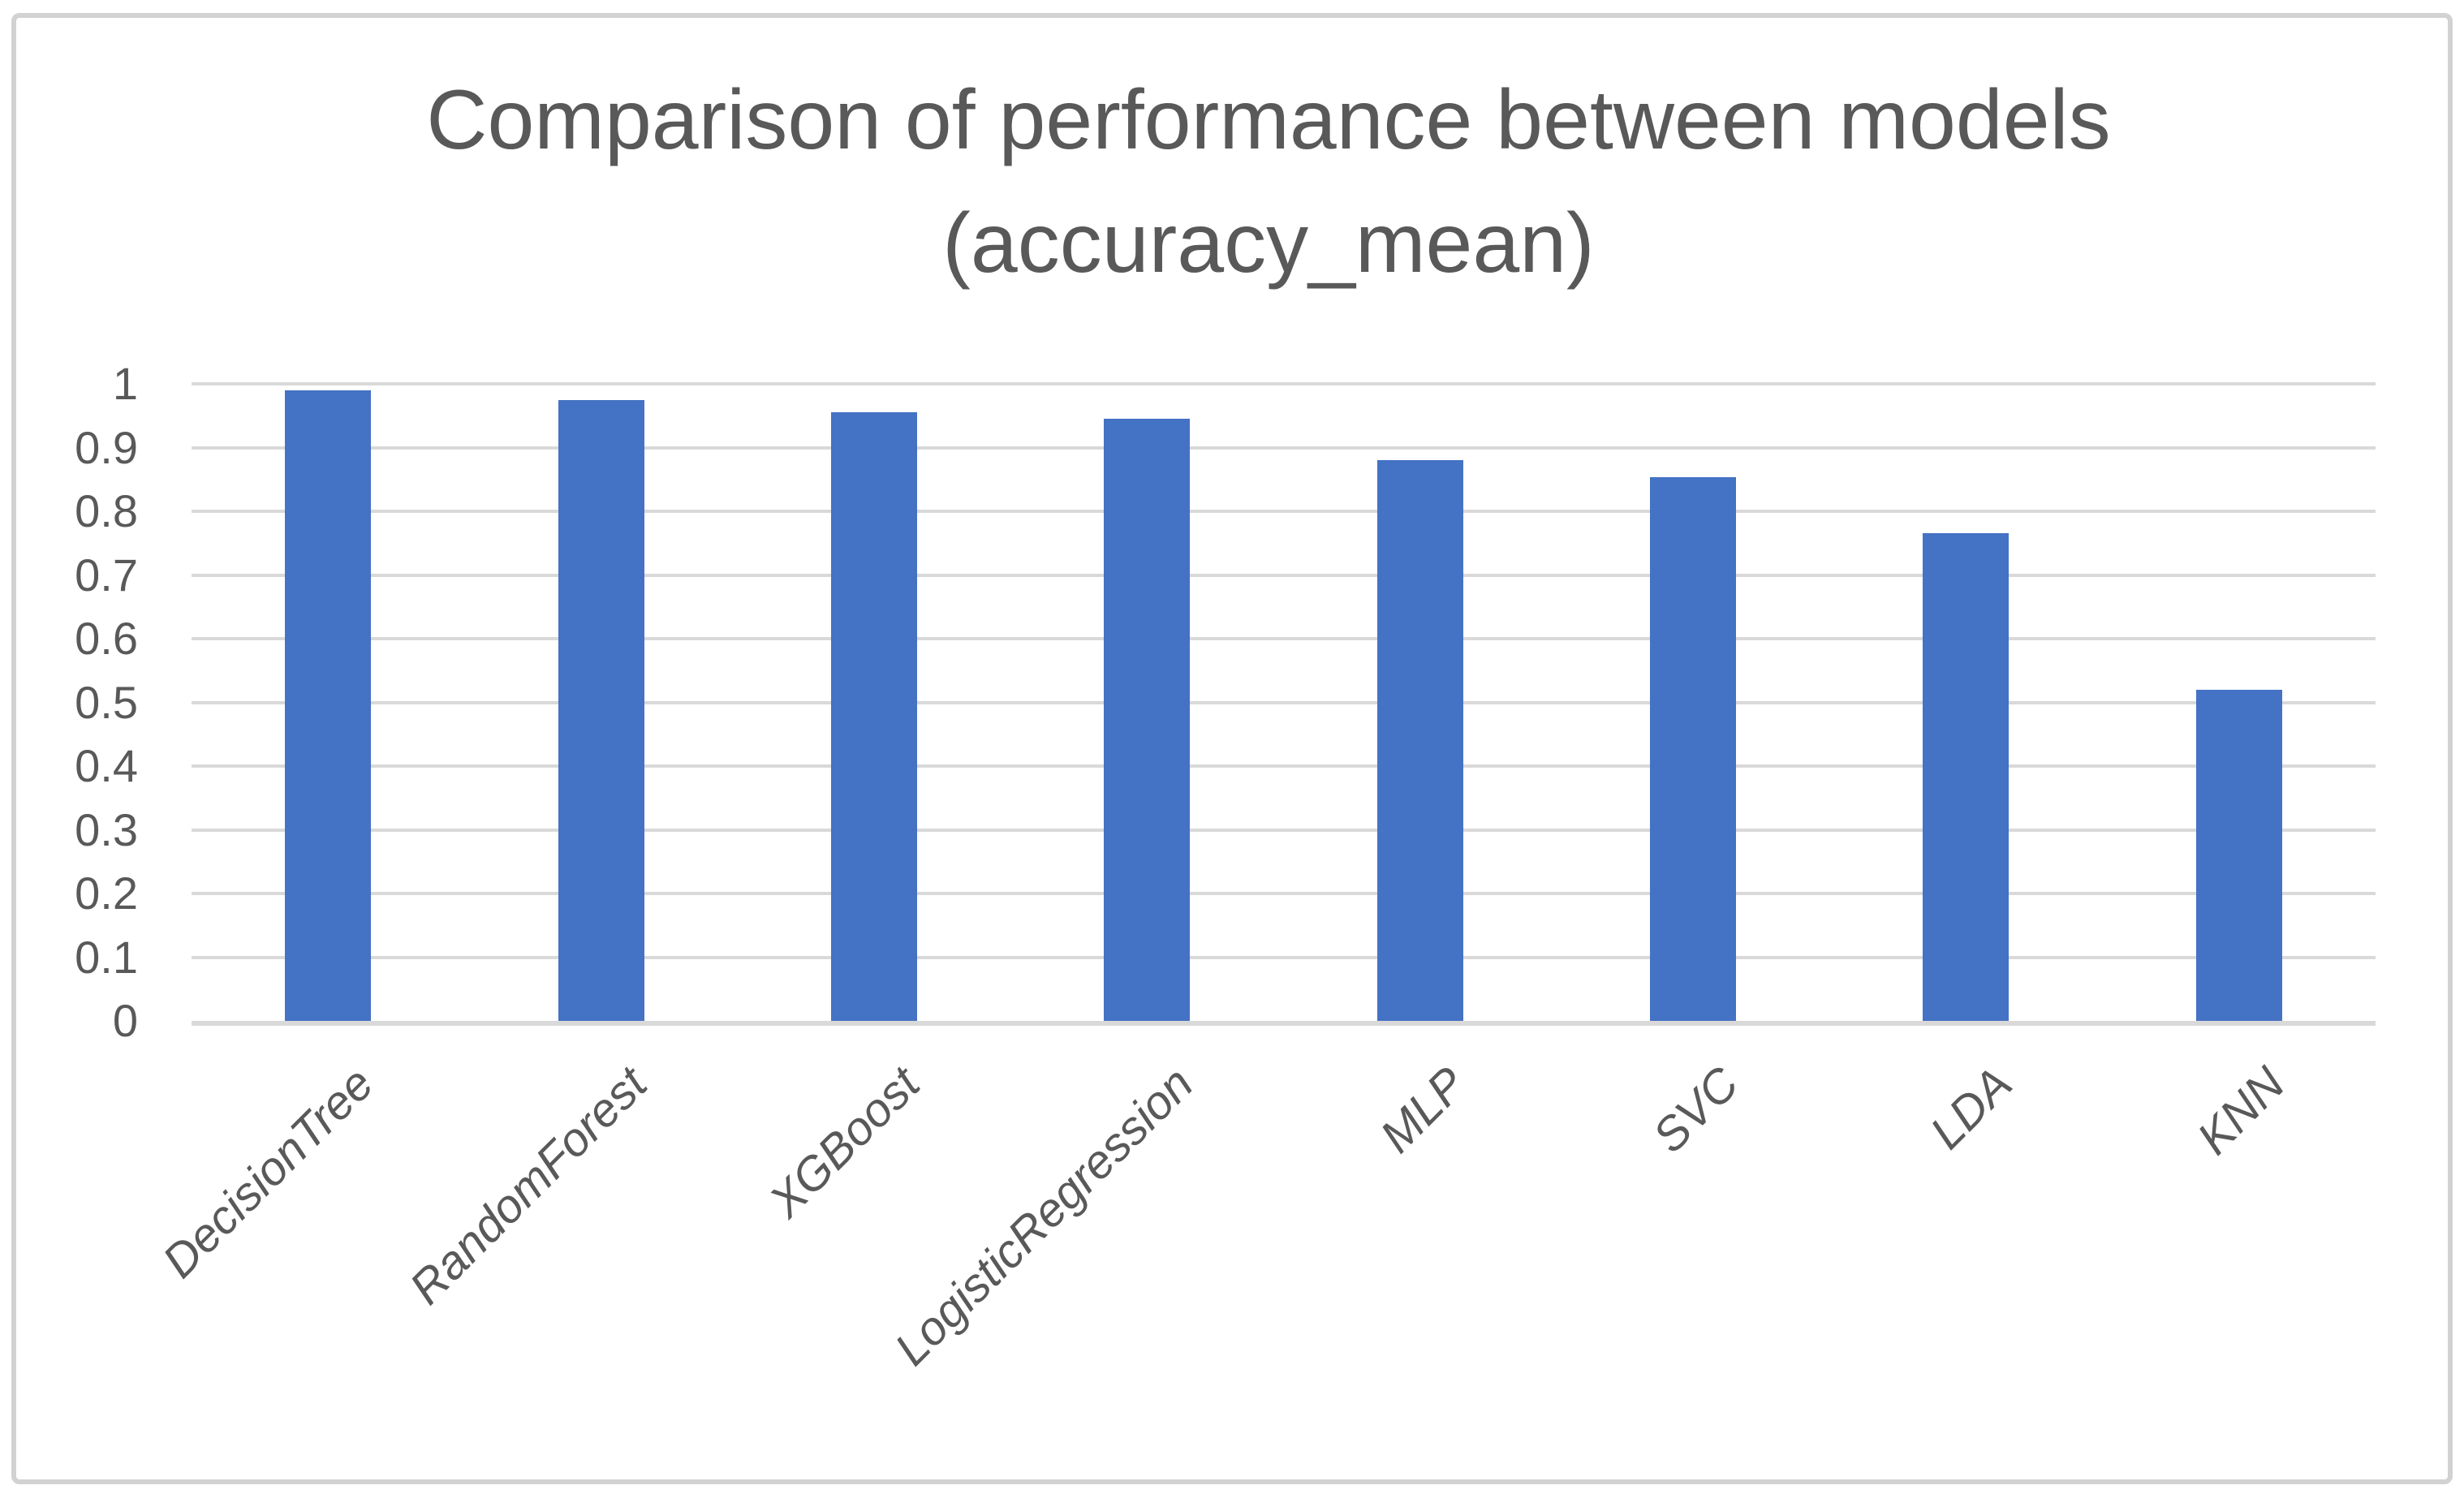  What do you see at coordinates (107, 702) in the screenshot?
I see `y-tick-label: 0.5` at bounding box center [107, 702].